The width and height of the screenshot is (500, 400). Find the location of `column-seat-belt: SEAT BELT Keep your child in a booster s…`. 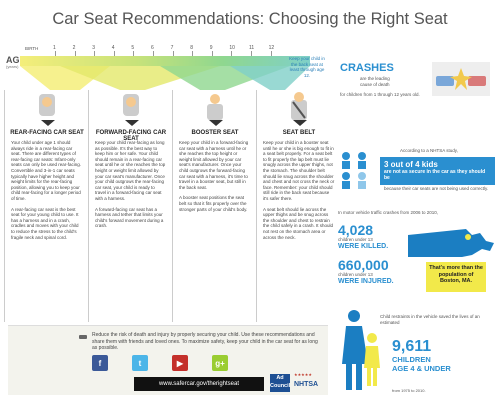

column-seat-belt: SEAT BELT Keep your child in a booster s… is located at coordinates (297, 206).